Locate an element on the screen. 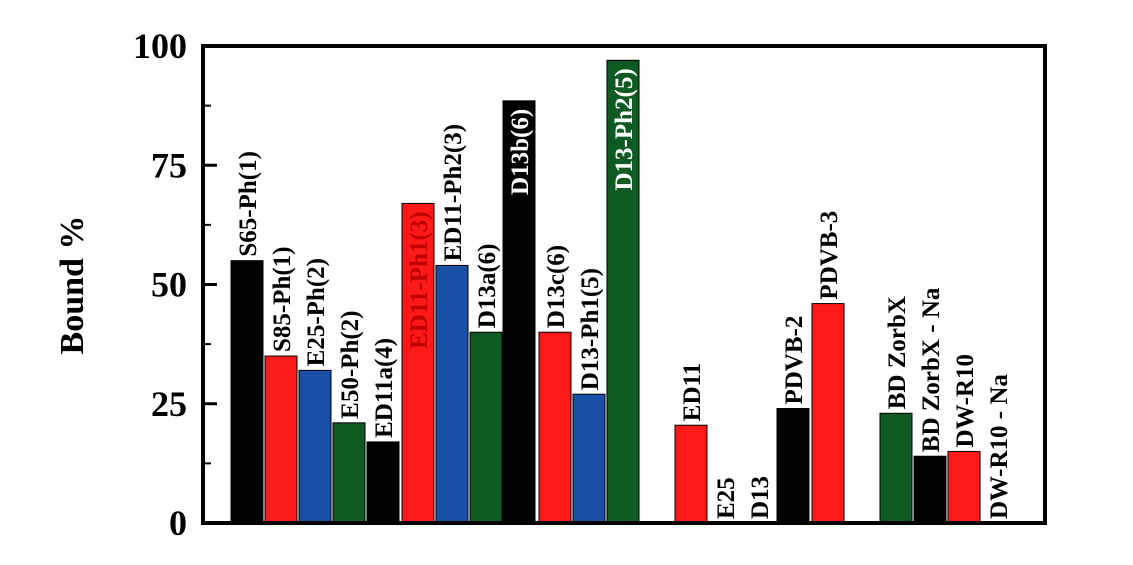  bar-bd-zorbx-na is located at coordinates (930, 489).